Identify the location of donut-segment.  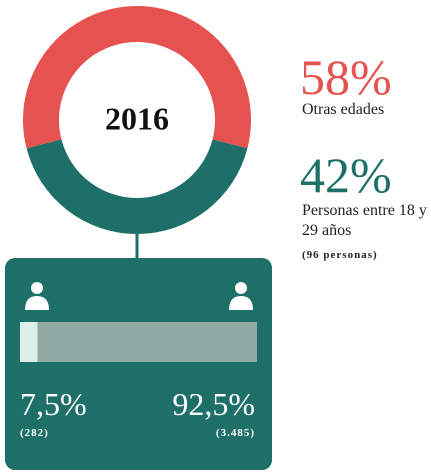
(137, 187).